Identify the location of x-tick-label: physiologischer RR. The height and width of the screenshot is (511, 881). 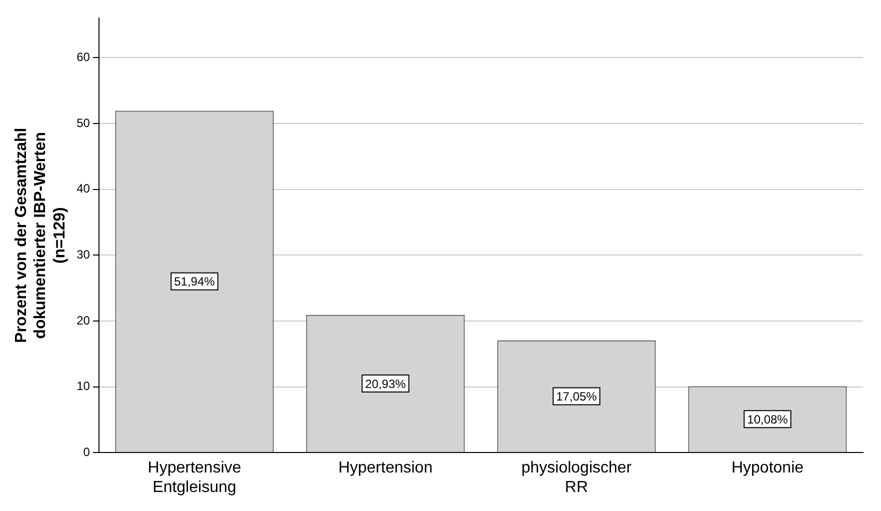
(576, 478).